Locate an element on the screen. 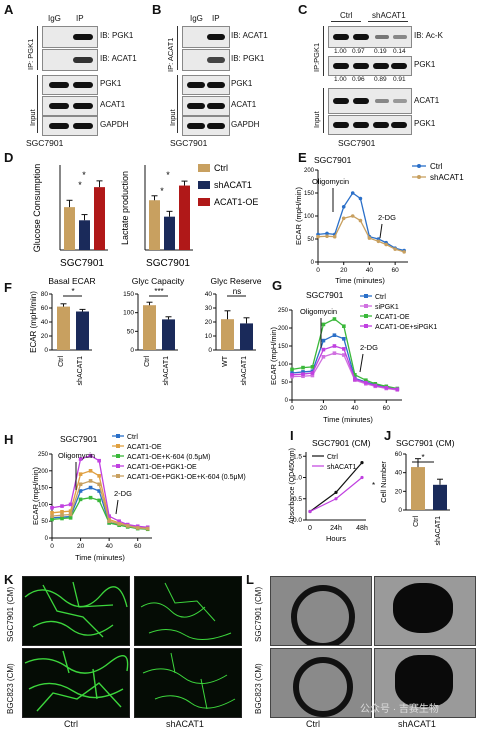  e-ytick-label-3: 150 is located at coordinates (309, 194).